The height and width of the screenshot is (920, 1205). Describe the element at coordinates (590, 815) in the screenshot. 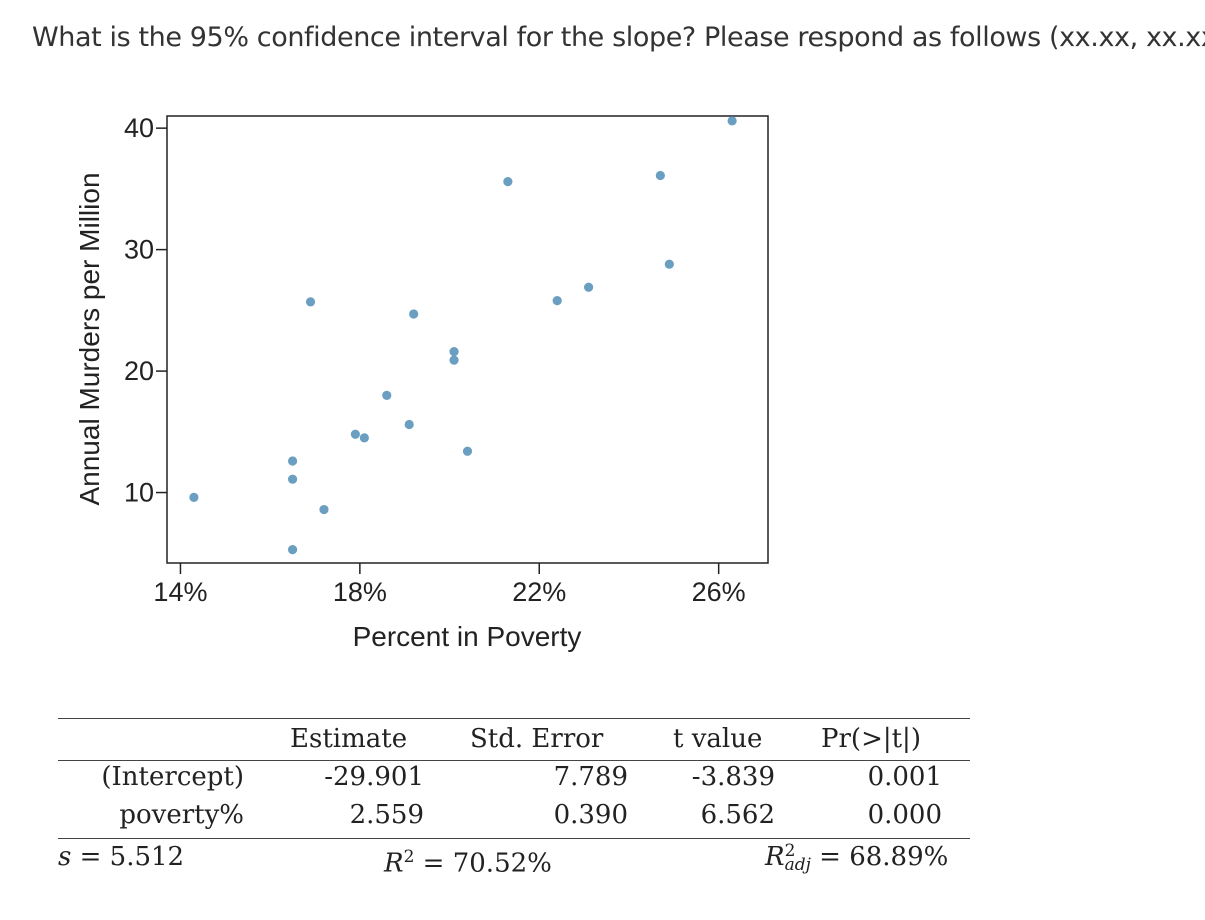

I see `cell-std-error: 0.390` at that location.